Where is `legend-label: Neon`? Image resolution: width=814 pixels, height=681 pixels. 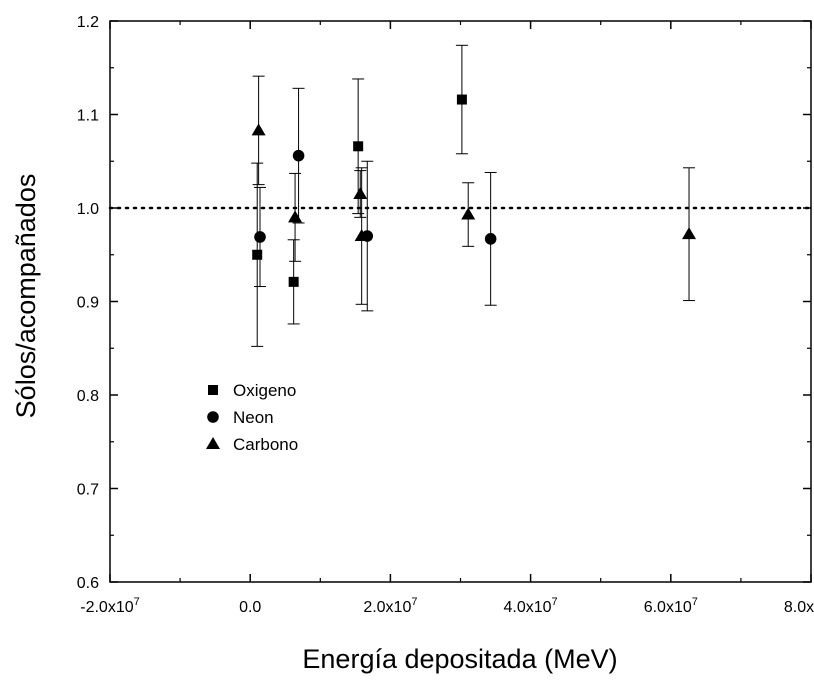
legend-label: Neon is located at coordinates (253, 417).